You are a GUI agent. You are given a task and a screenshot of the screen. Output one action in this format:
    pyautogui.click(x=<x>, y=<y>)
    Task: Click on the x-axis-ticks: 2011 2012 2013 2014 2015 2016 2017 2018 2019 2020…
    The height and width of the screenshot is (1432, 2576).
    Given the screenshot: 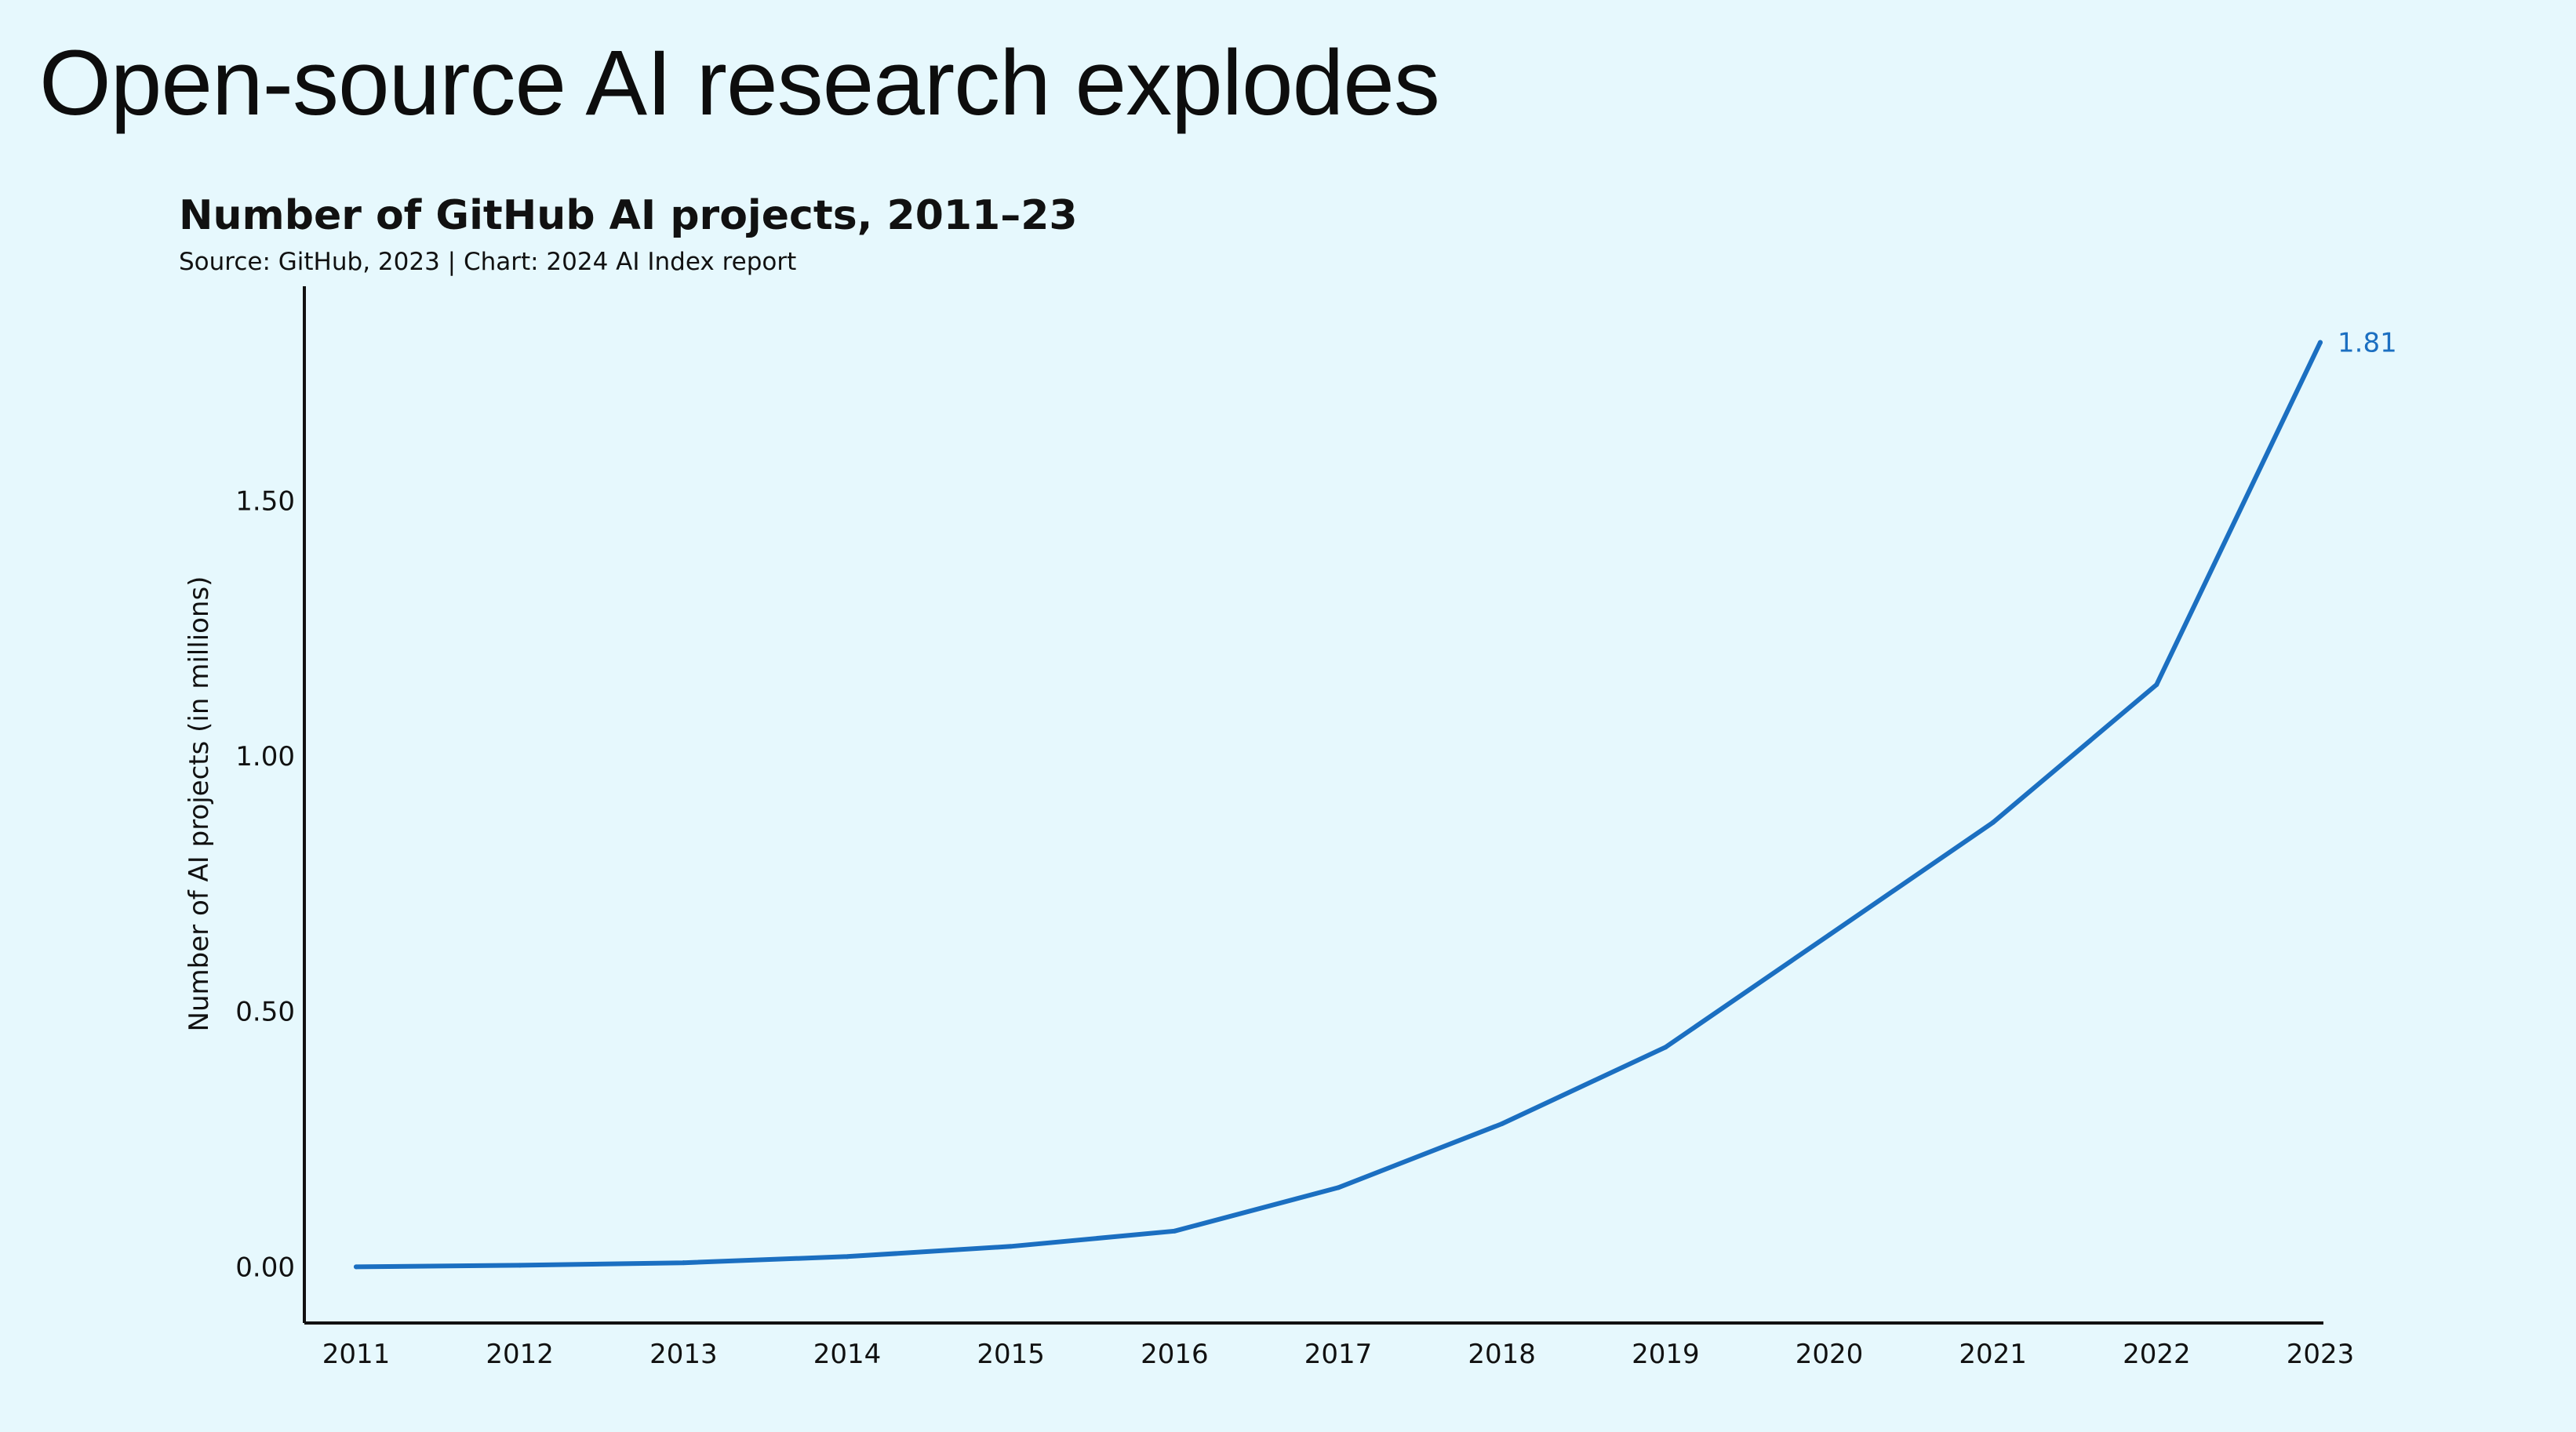 What is the action you would take?
    pyautogui.click(x=1338, y=1354)
    